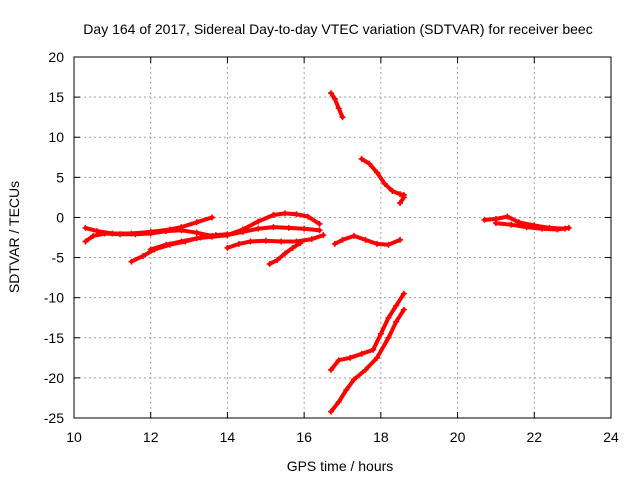 This screenshot has height=480, width=640. I want to click on y-tick-label: -20, so click(54, 378).